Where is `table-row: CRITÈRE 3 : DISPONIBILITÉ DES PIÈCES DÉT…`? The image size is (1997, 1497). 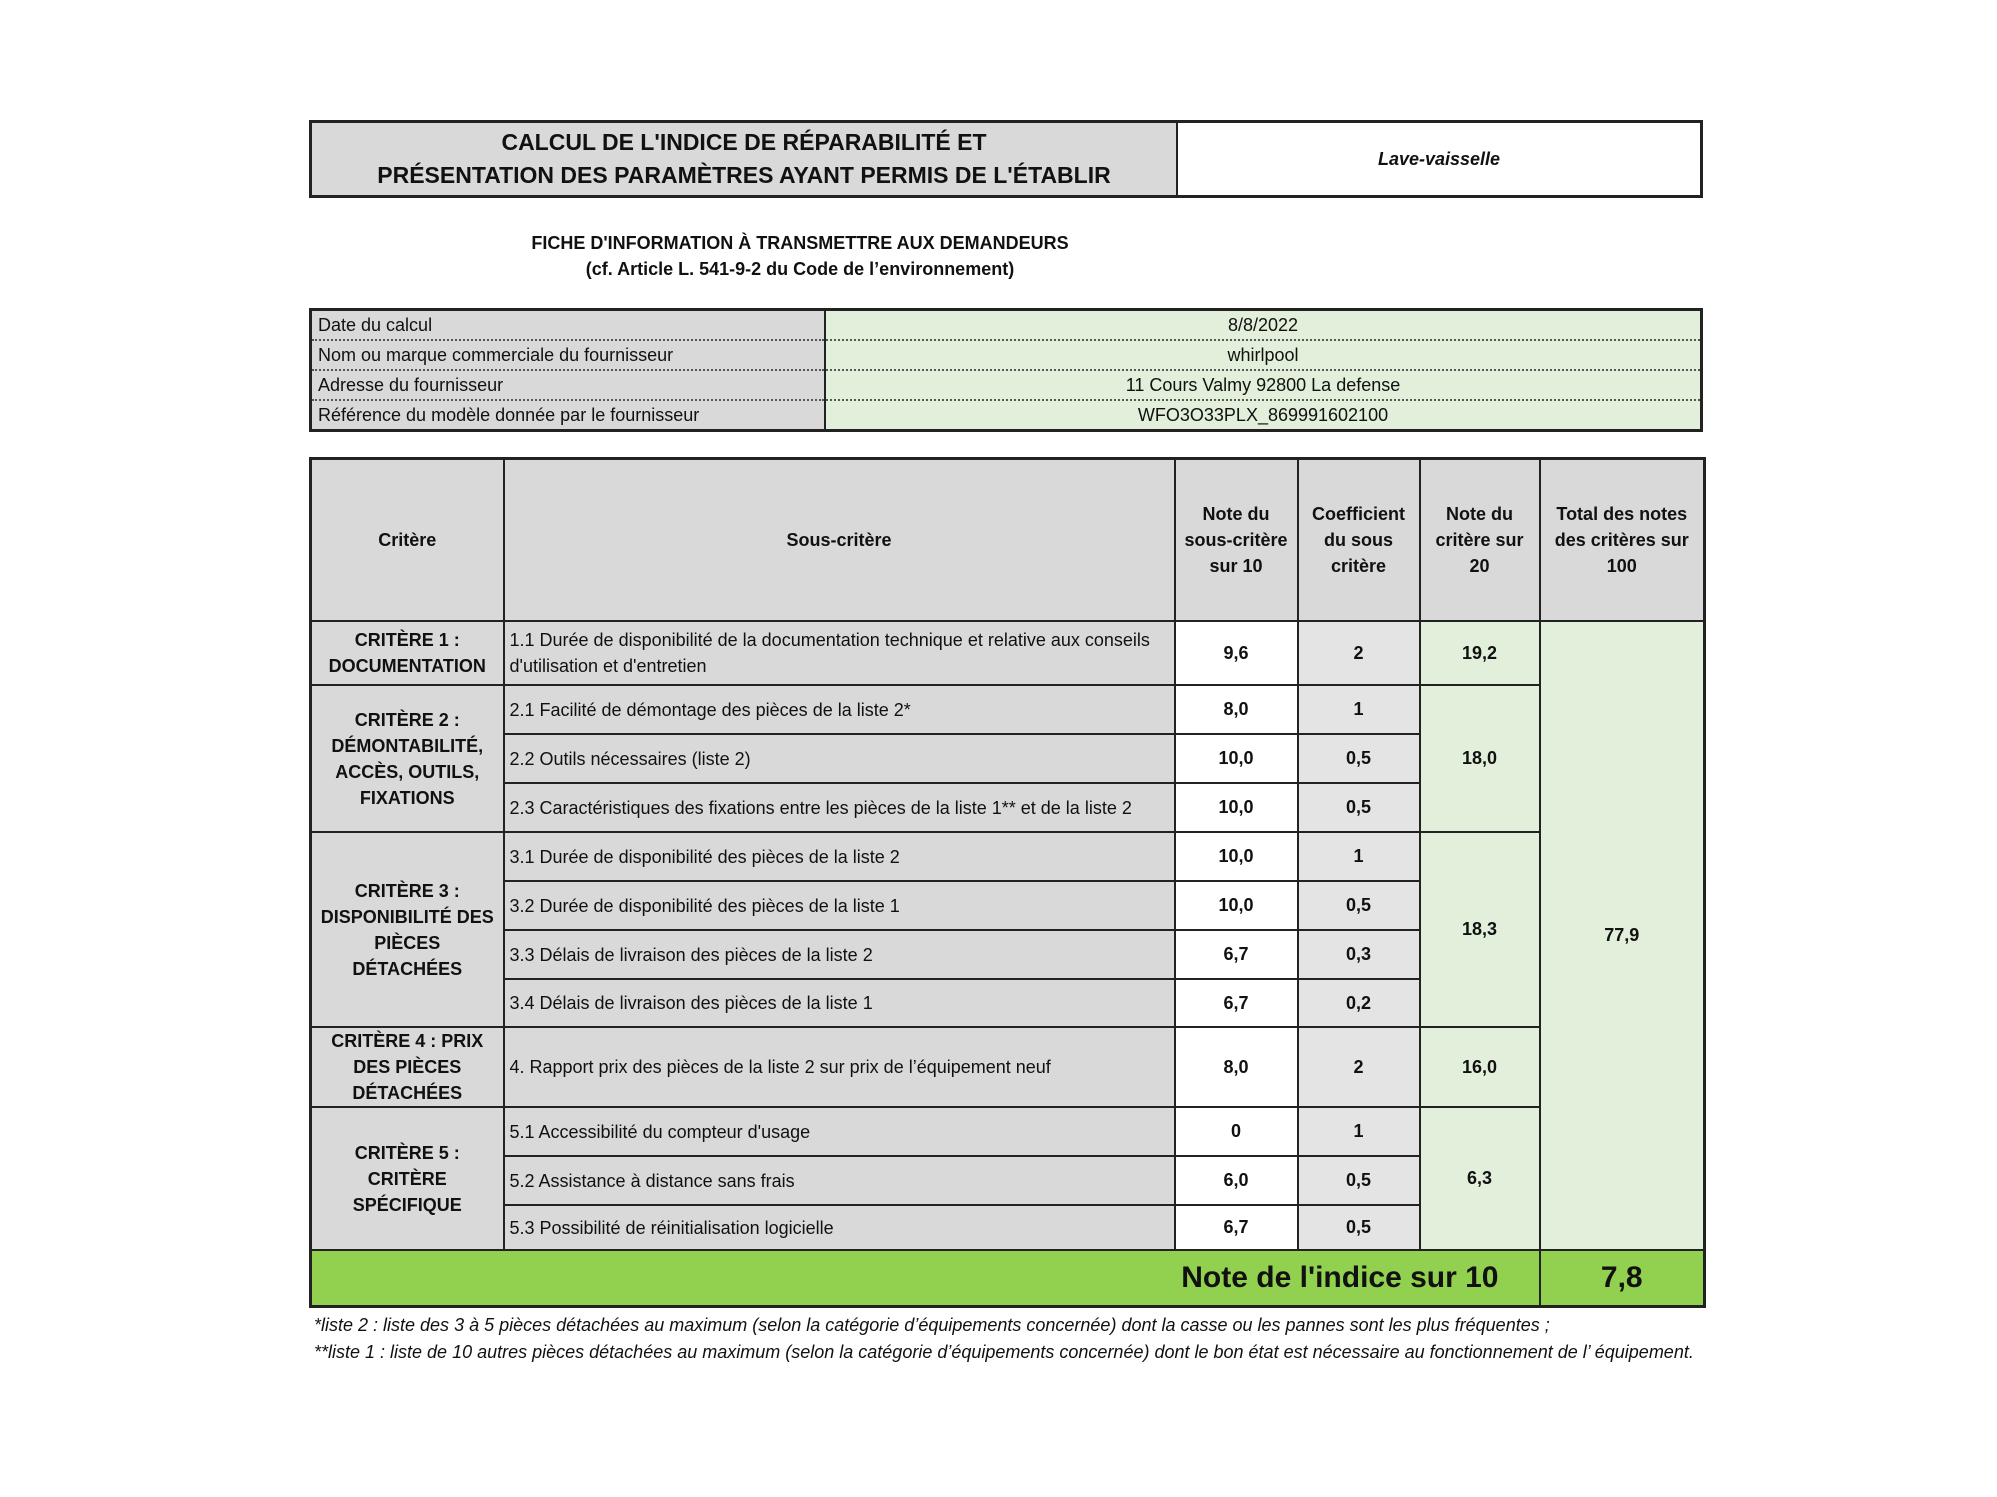 table-row: CRITÈRE 3 : DISPONIBILITÉ DES PIÈCES DÉT… is located at coordinates (1007, 929).